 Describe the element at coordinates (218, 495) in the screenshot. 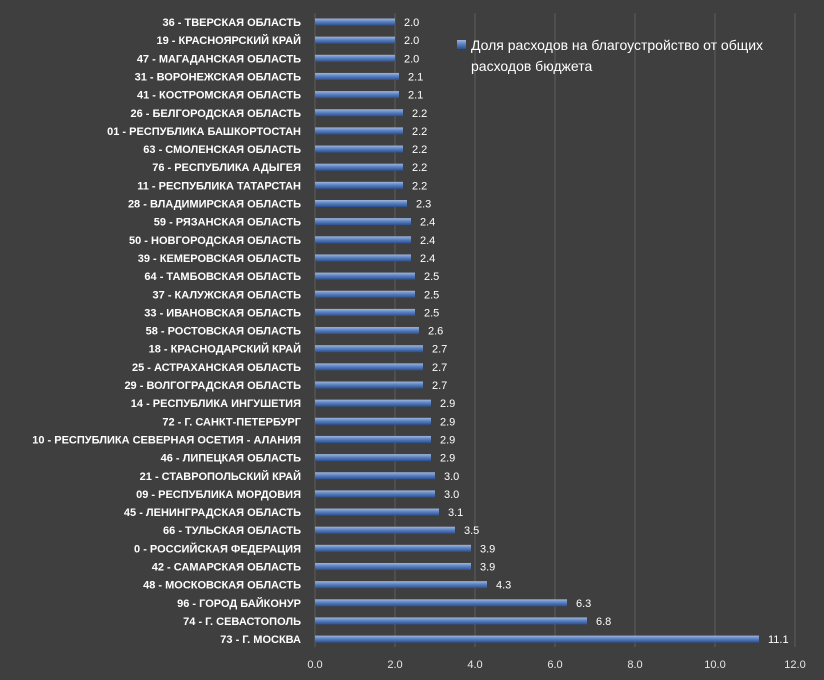

I see `category-label: 09 - РЕСПУБЛИКА МОРДОВИЯ` at that location.